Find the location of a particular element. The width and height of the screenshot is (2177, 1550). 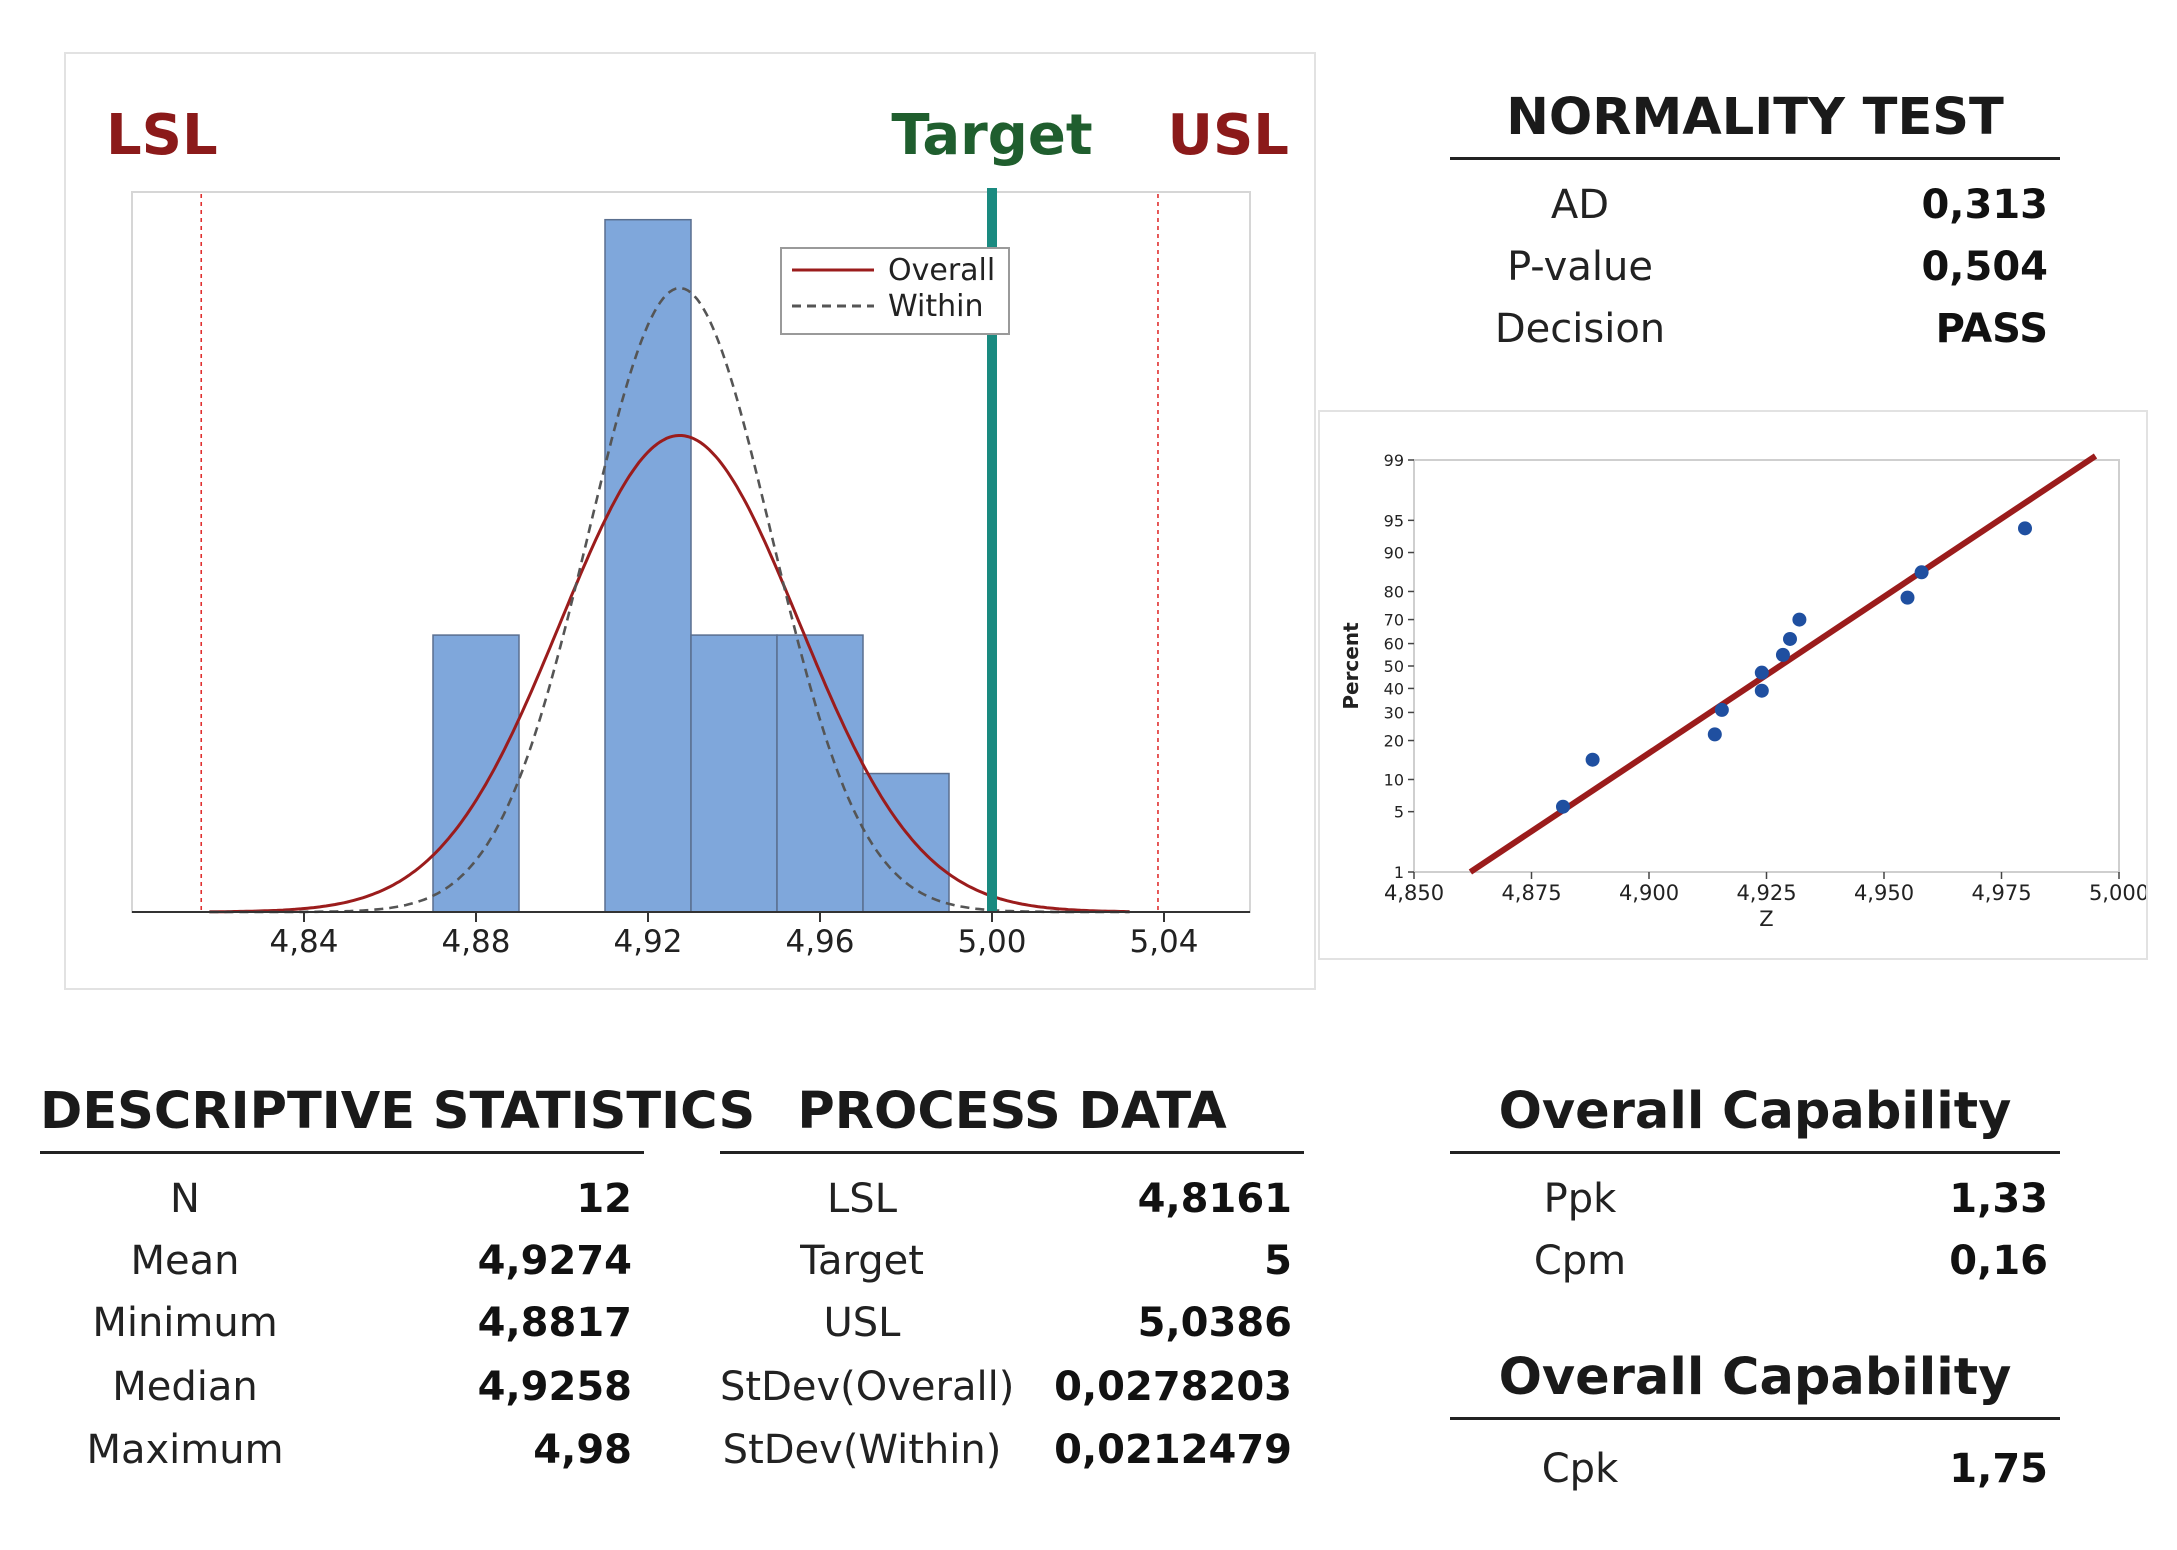

legend-box is located at coordinates (895, 291).